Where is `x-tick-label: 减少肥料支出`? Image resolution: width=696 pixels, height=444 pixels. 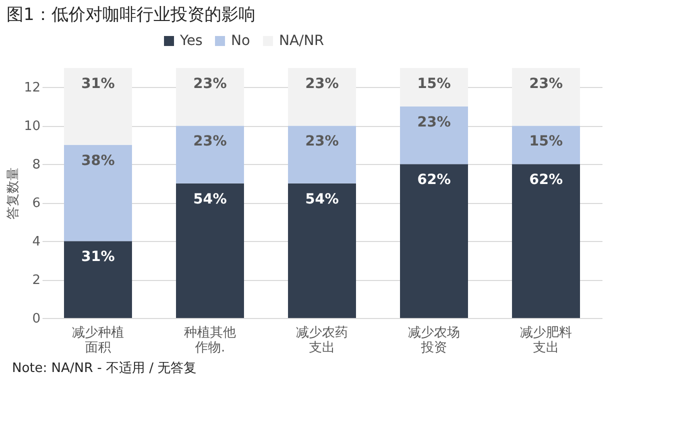 x-tick-label: 减少肥料支出 is located at coordinates (546, 341).